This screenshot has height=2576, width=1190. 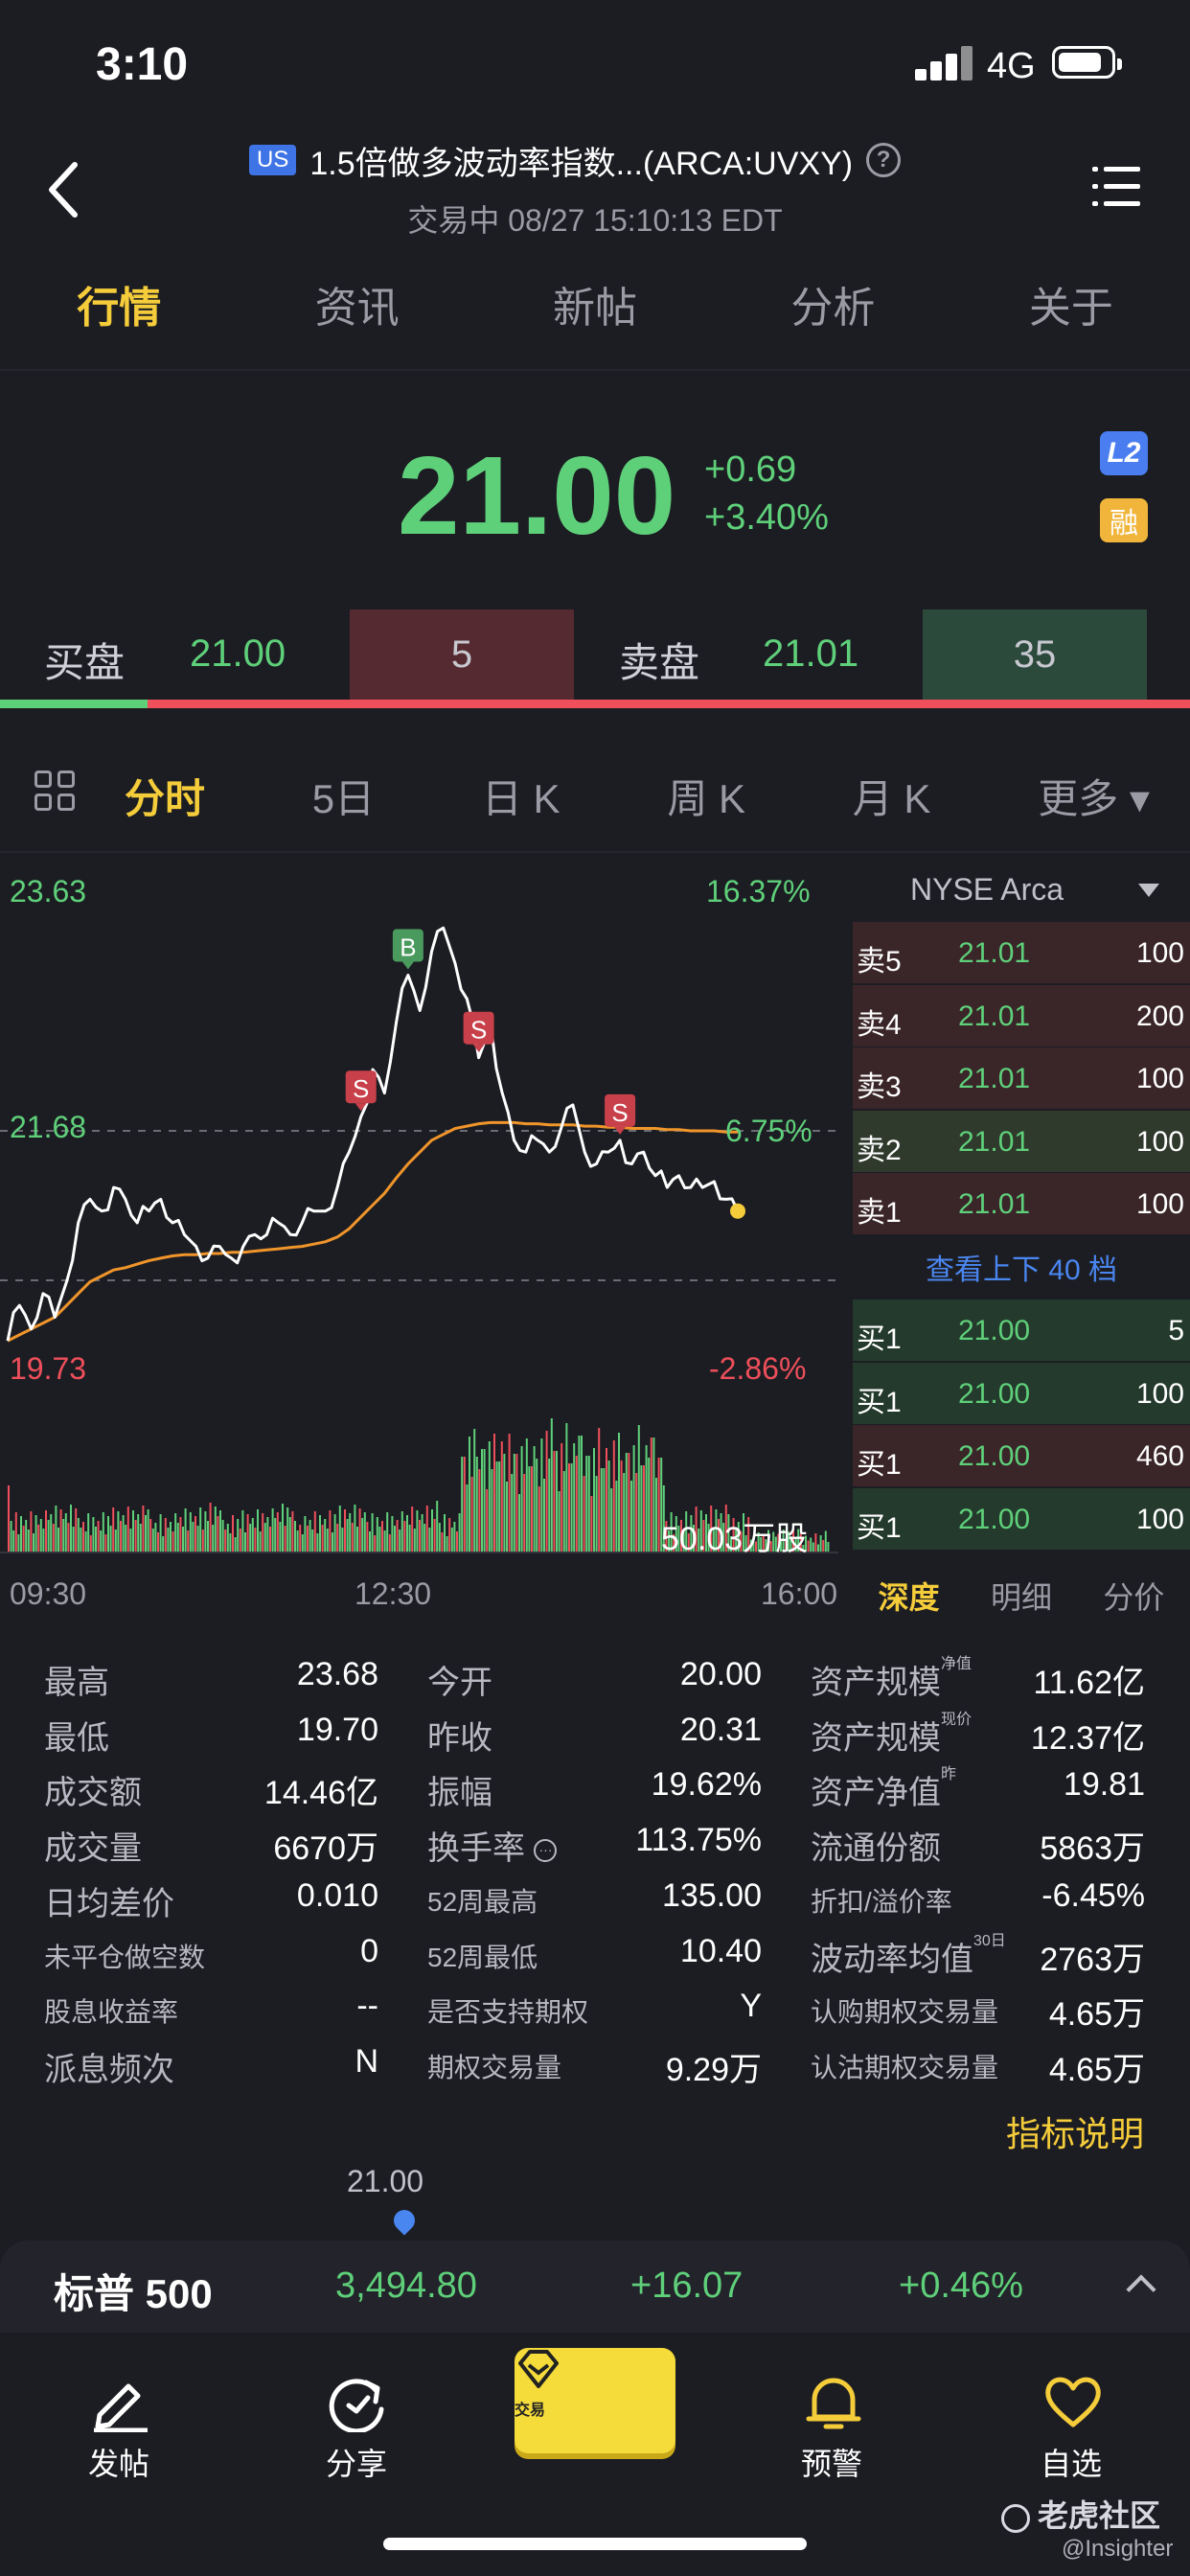 What do you see at coordinates (1021, 1015) in the screenshot?
I see `ask-row: 卖4 21.01 200` at bounding box center [1021, 1015].